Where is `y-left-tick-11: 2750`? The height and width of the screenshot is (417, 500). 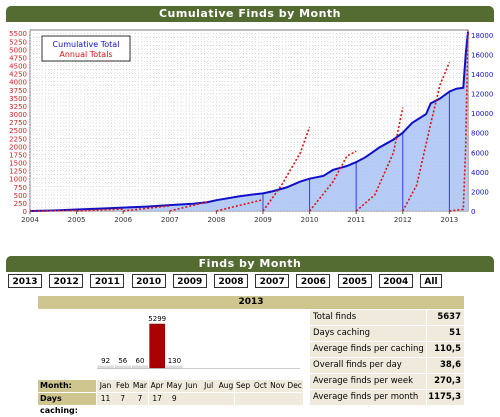
y-left-tick-11: 2750 is located at coordinates (18, 123).